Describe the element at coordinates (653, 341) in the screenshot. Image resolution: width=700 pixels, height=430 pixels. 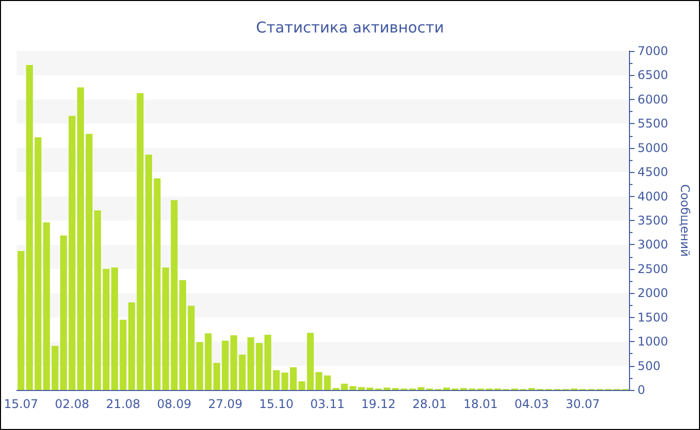
I see `y-tick-label: 1000` at that location.